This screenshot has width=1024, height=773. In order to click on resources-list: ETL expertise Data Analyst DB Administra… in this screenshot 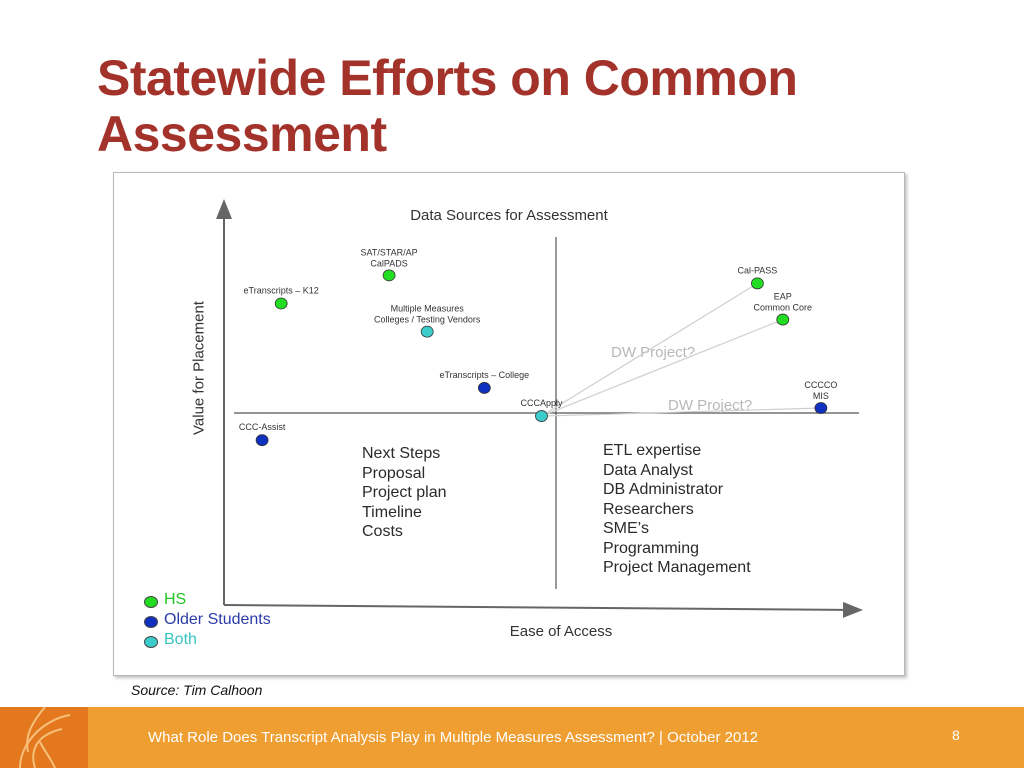, I will do `click(677, 509)`.